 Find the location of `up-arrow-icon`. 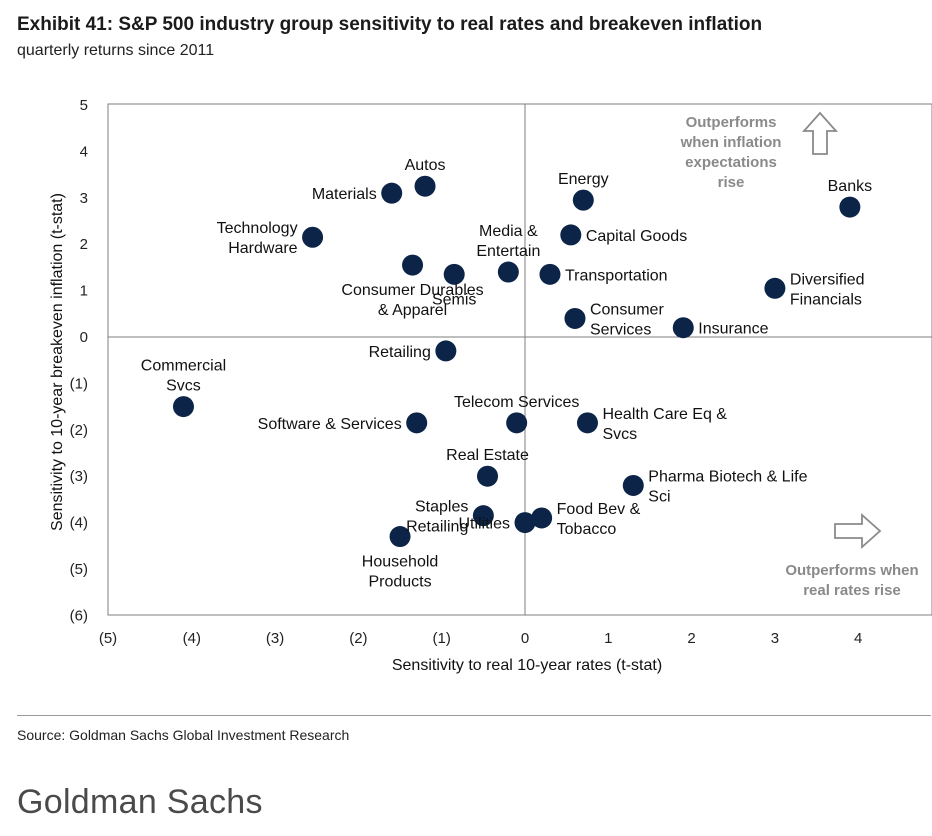

up-arrow-icon is located at coordinates (820, 133).